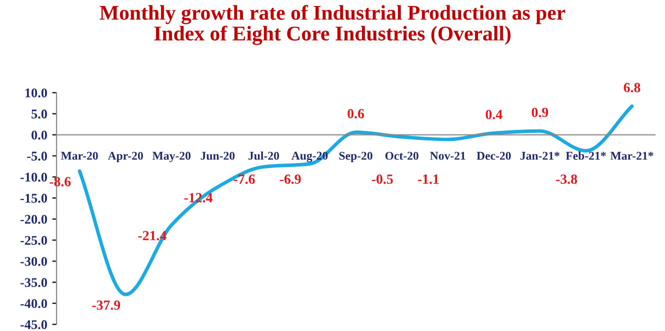  I want to click on x-tick-label: Feb-21*, so click(586, 155).